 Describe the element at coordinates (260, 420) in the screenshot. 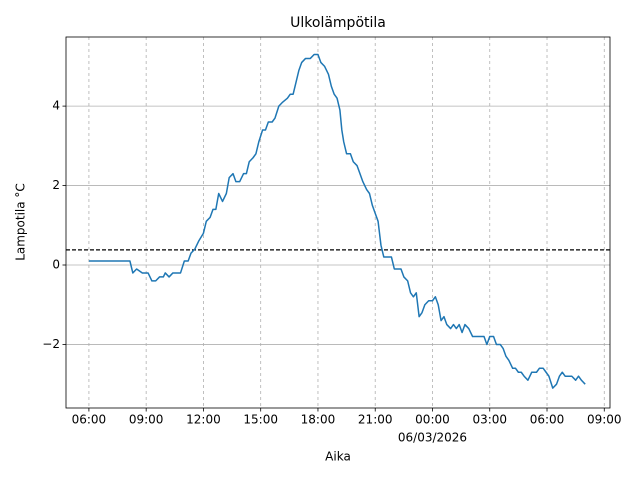

I see `x-tick-label: 15:00` at that location.